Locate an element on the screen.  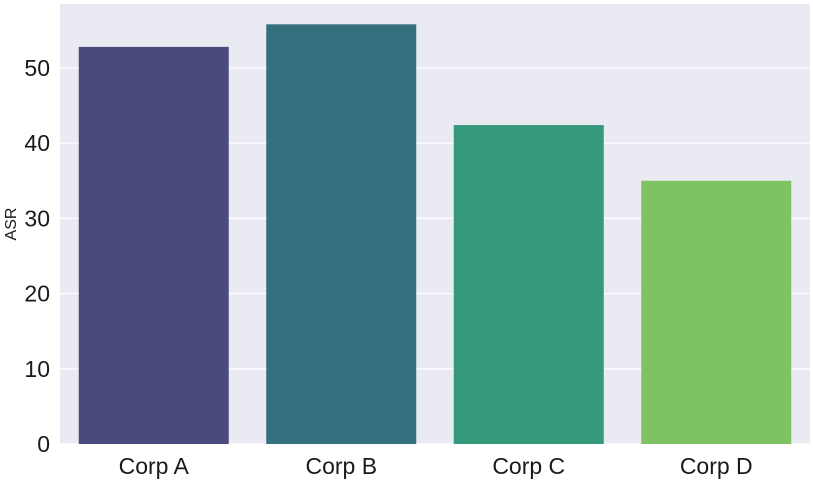
y-axis-label: ASR is located at coordinates (11, 224).